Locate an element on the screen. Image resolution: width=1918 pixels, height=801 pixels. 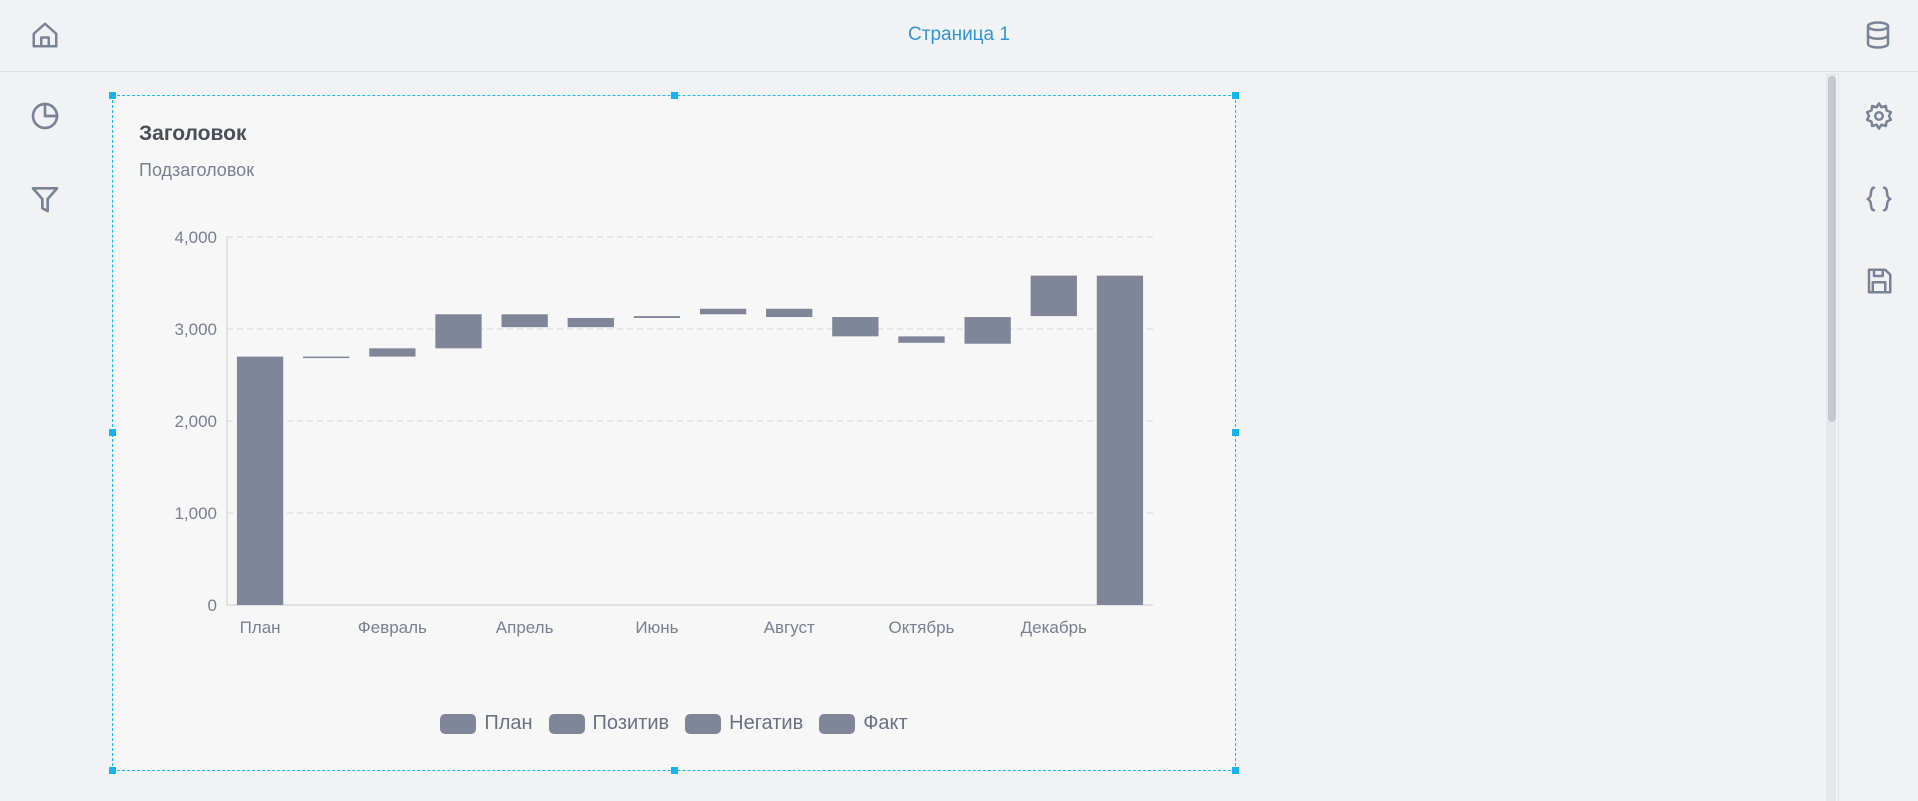
legend-item: Позитив is located at coordinates (609, 723).